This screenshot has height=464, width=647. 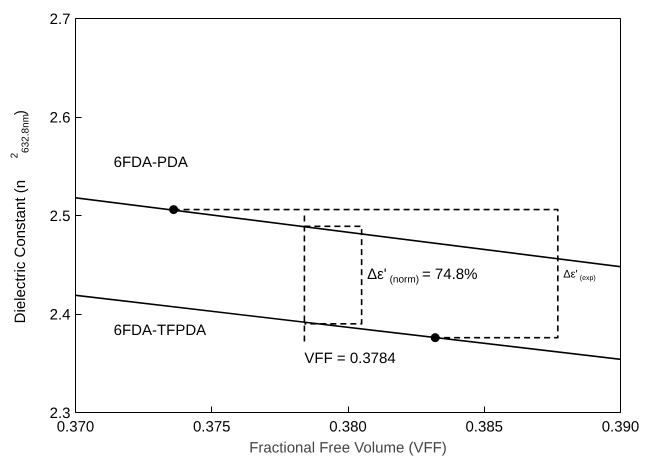 I want to click on x-tick-label: 0.380, so click(x=348, y=427).